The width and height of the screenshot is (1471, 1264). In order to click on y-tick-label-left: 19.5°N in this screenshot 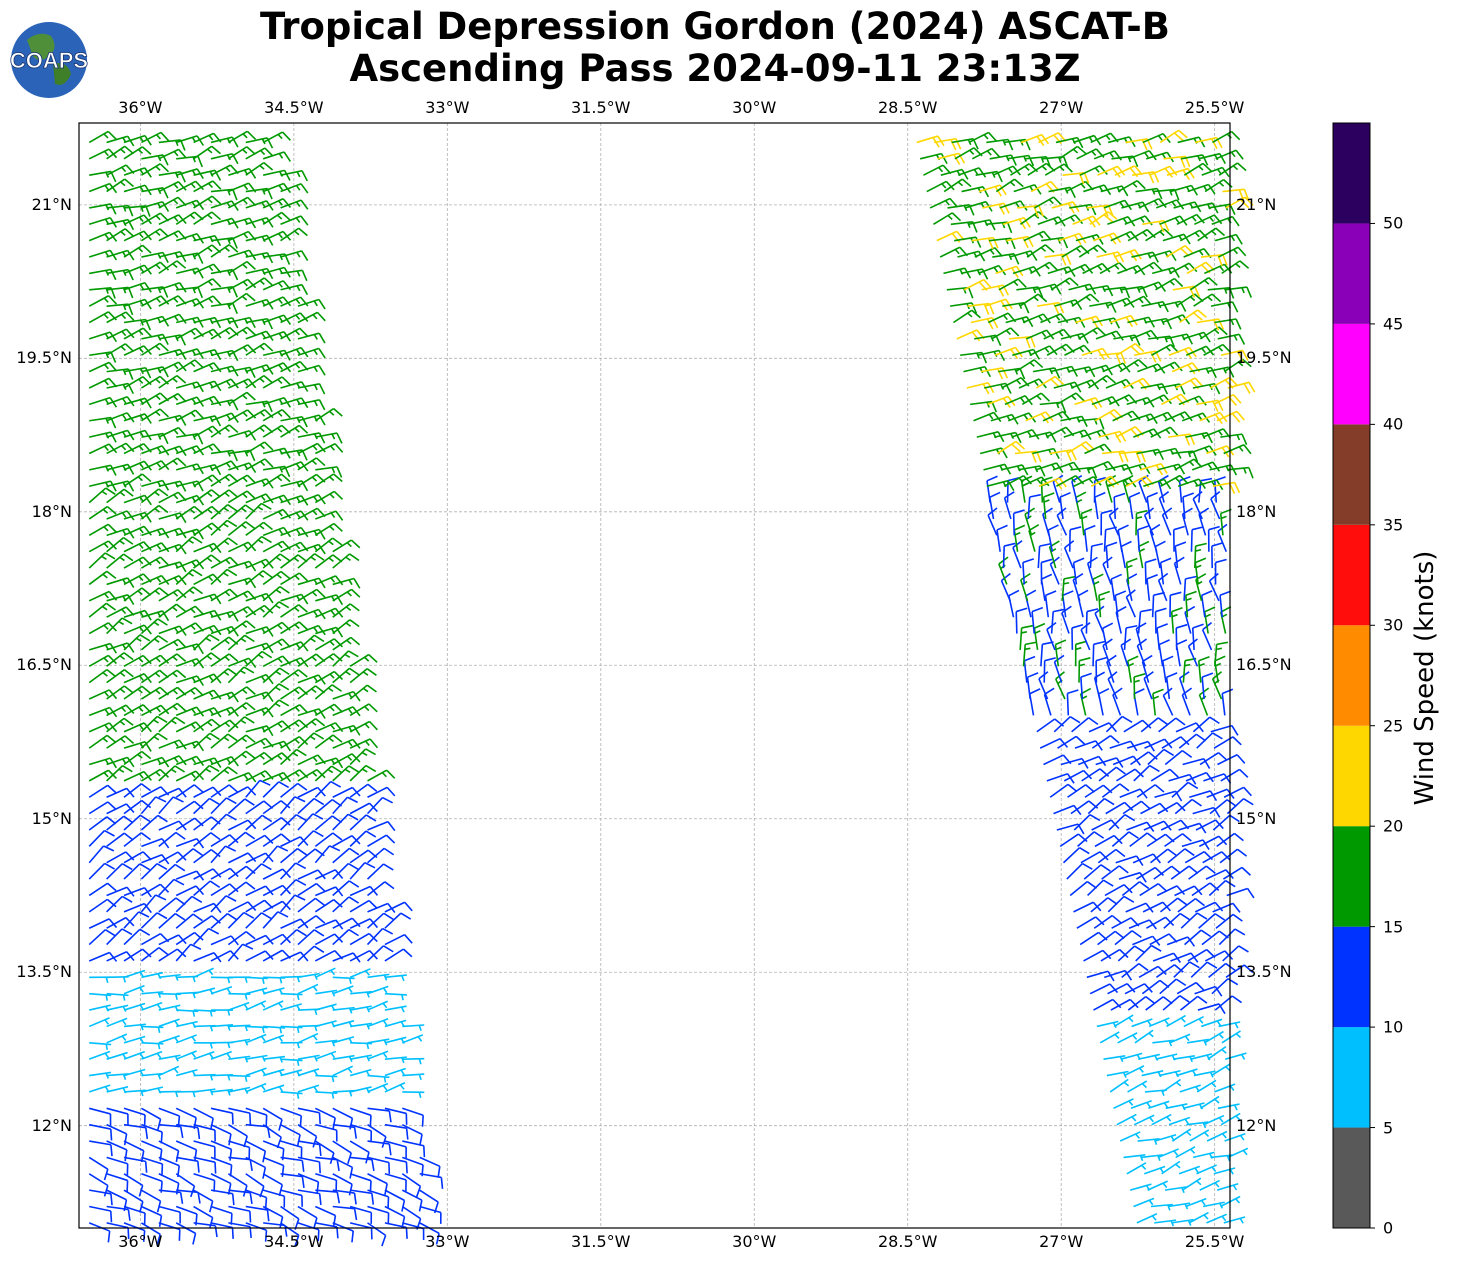, I will do `click(44, 358)`.